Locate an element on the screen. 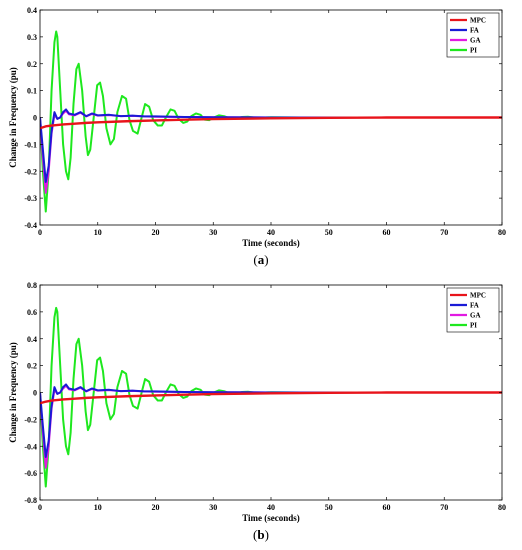 Image resolution: width=522 pixels, height=550 pixels. y-tick-label: -0.8 is located at coordinates (30, 500).